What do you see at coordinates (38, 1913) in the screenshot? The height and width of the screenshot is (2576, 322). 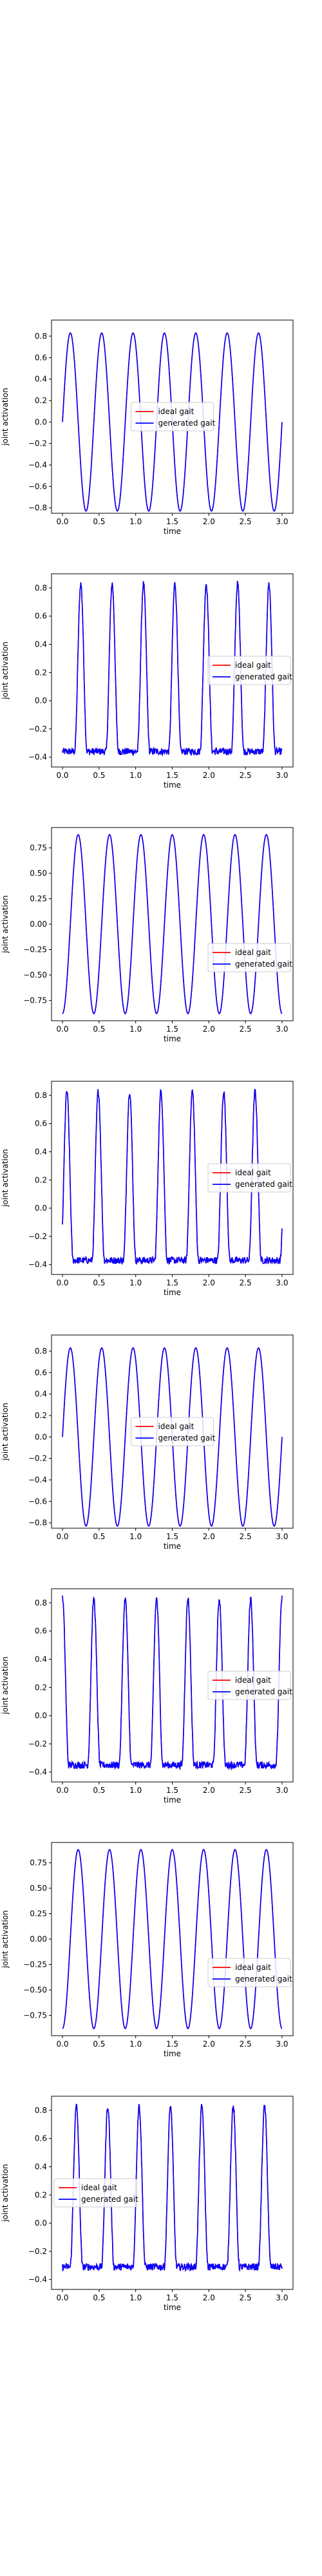 I see `y-tick-label: 0.25` at bounding box center [38, 1913].